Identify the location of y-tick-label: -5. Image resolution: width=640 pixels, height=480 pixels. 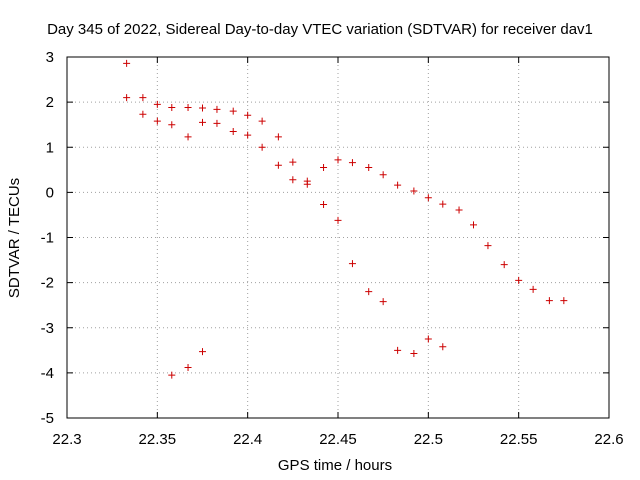
(47, 418).